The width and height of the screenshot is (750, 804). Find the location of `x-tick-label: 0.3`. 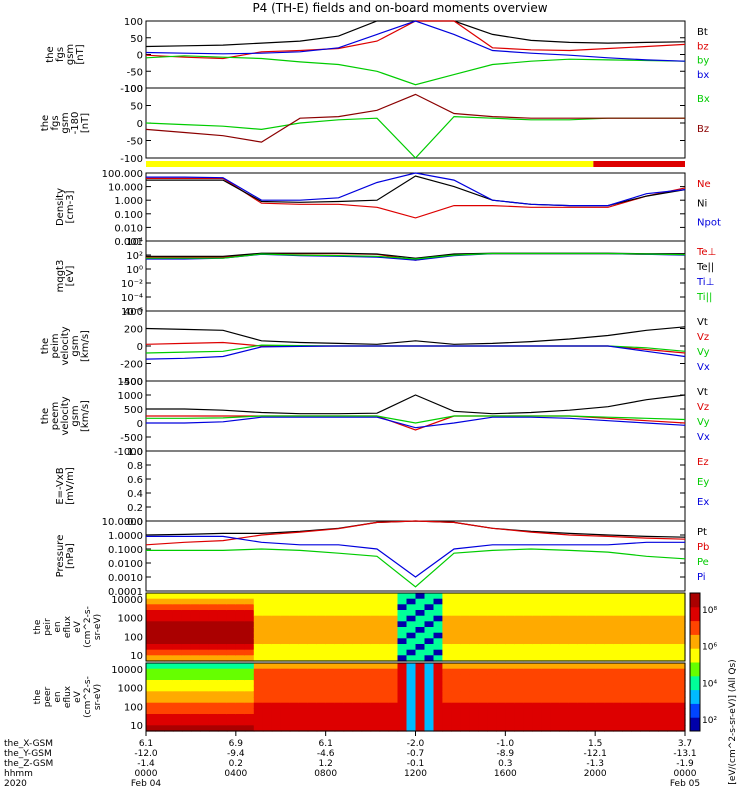

x-tick-label: 0.3 is located at coordinates (505, 764).